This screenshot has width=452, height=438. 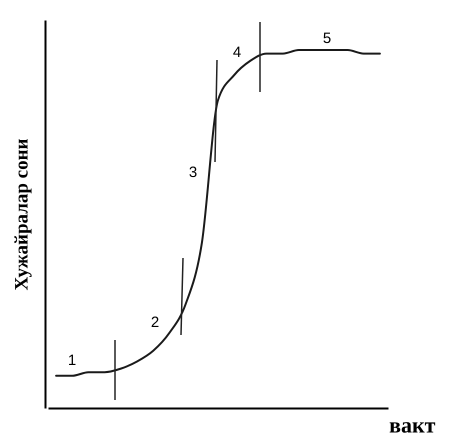 What do you see at coordinates (22, 214) in the screenshot?
I see `y-axis-title: Хужайралар сони` at bounding box center [22, 214].